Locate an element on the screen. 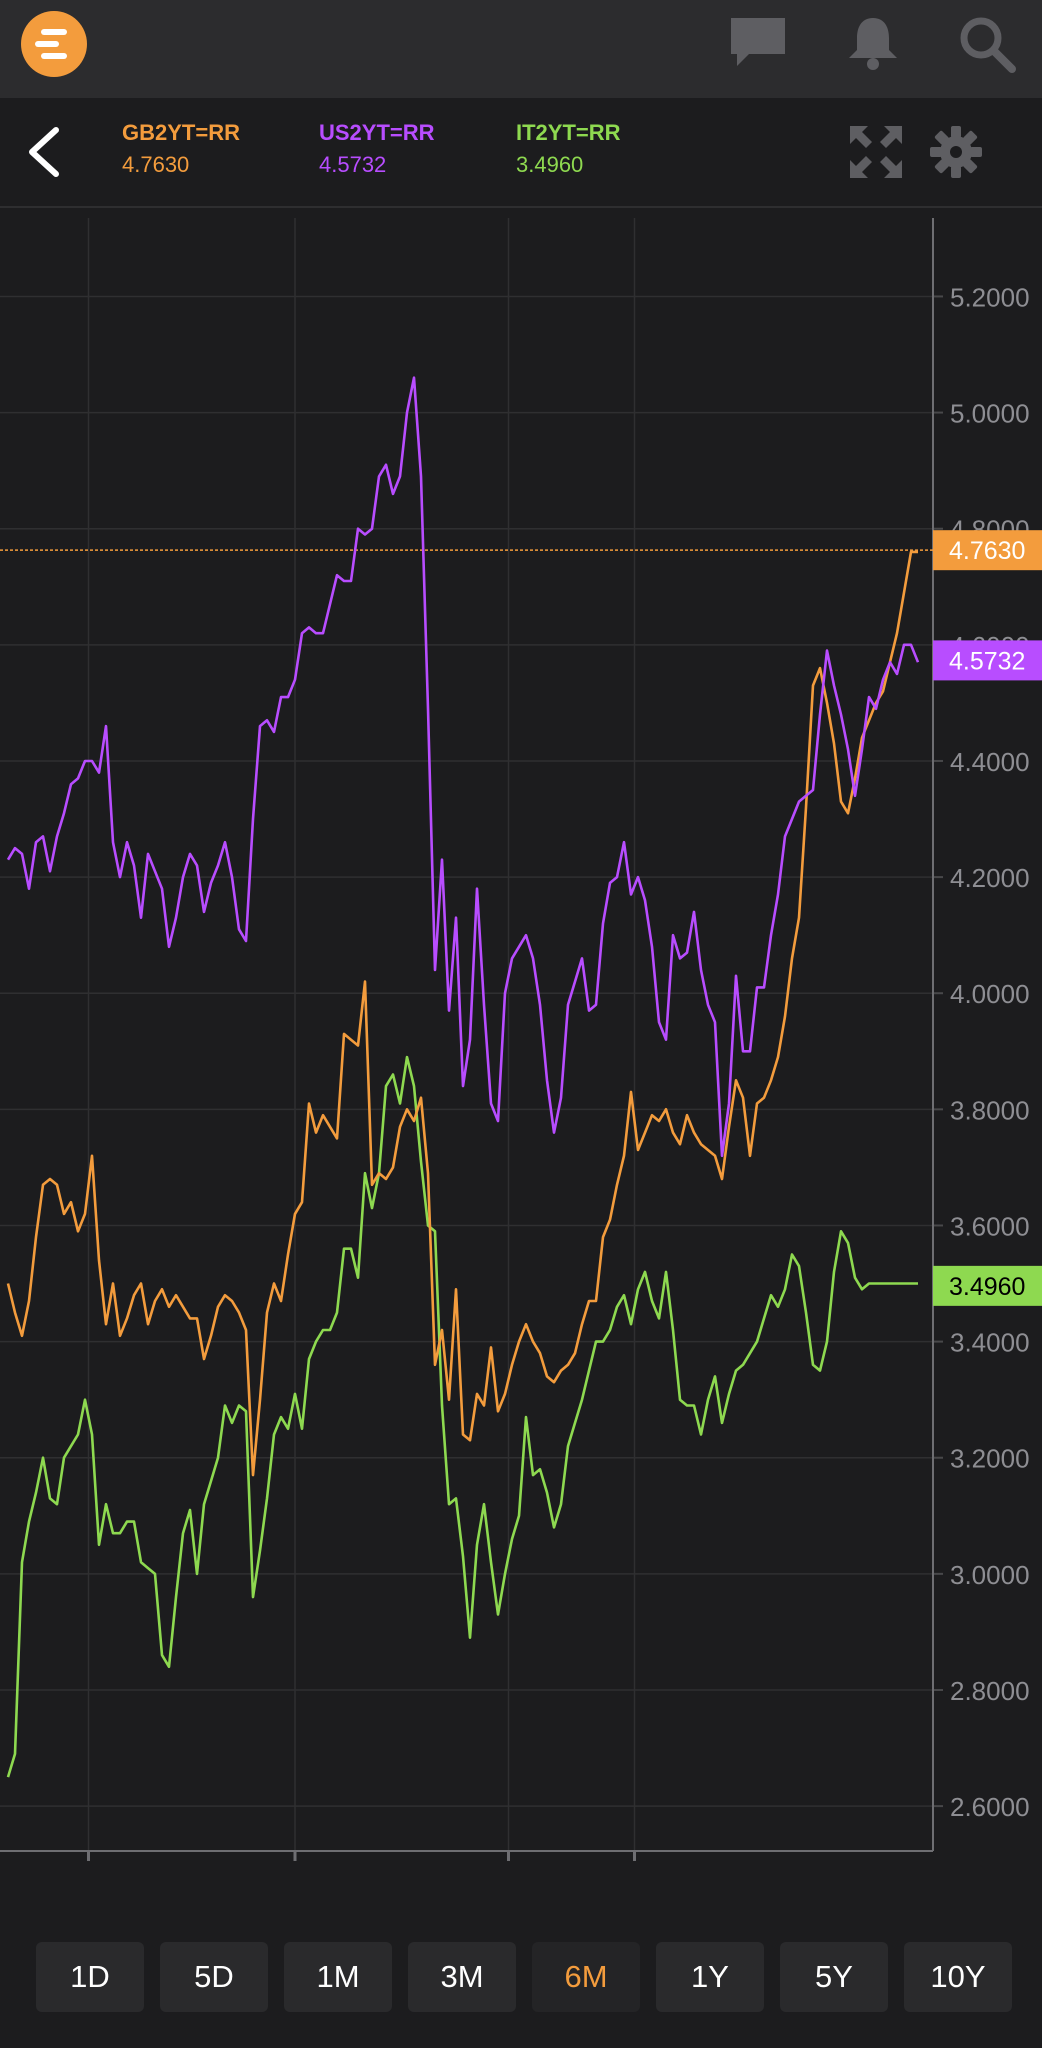 This screenshot has width=1042, height=2048. instrument-symbol: IT2YT=RR is located at coordinates (568, 132).